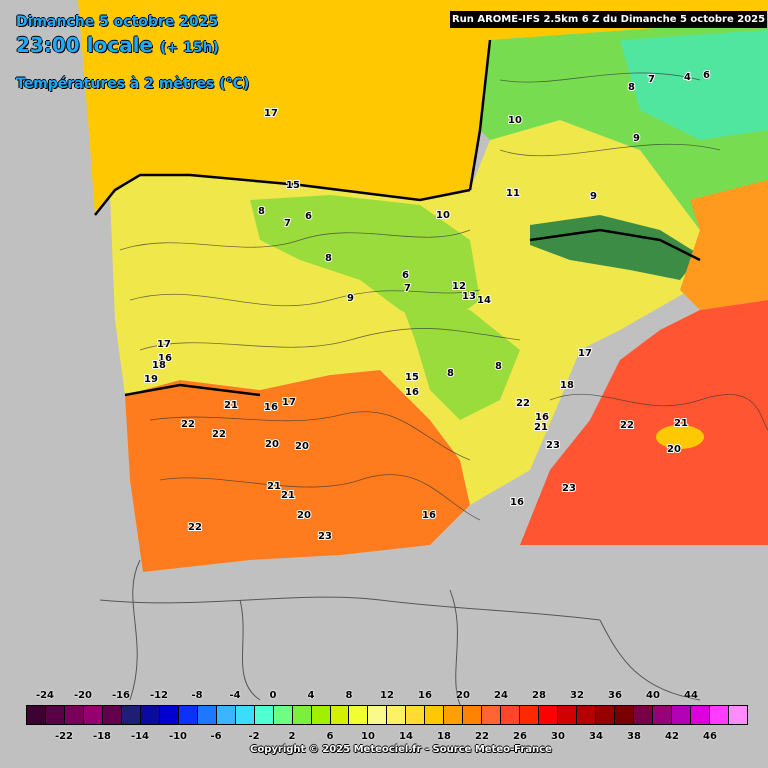 This screenshot has height=768, width=768. Describe the element at coordinates (387, 695) in the screenshot. I see `legend-tick-label: 12` at that location.